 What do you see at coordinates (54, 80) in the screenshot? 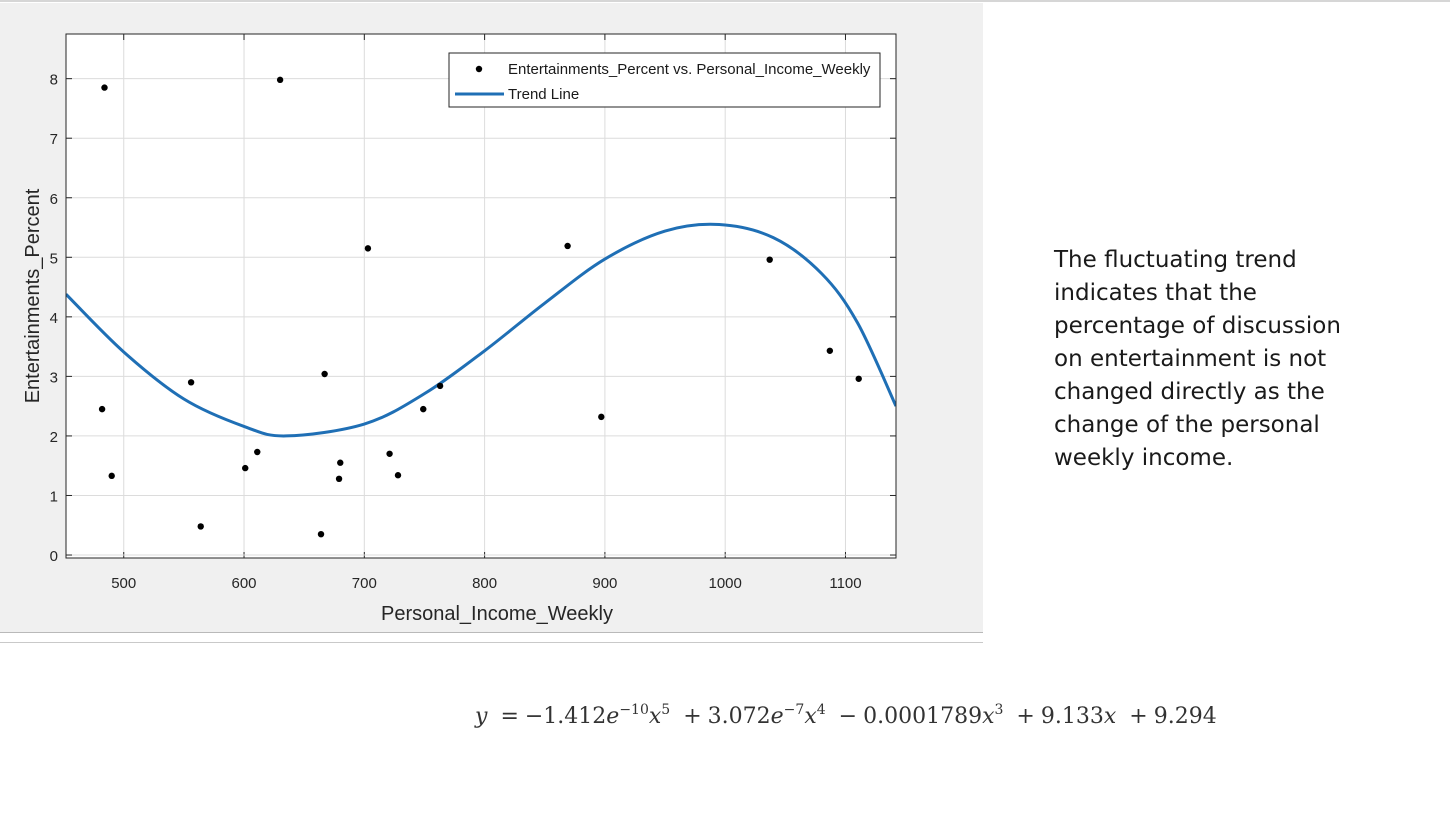
I see `y-tick-label: 8` at bounding box center [54, 80].